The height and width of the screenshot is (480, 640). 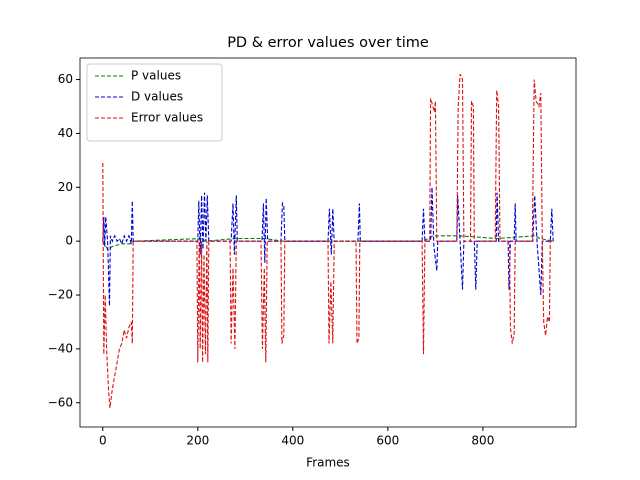 I want to click on legend-box, so click(x=154, y=102).